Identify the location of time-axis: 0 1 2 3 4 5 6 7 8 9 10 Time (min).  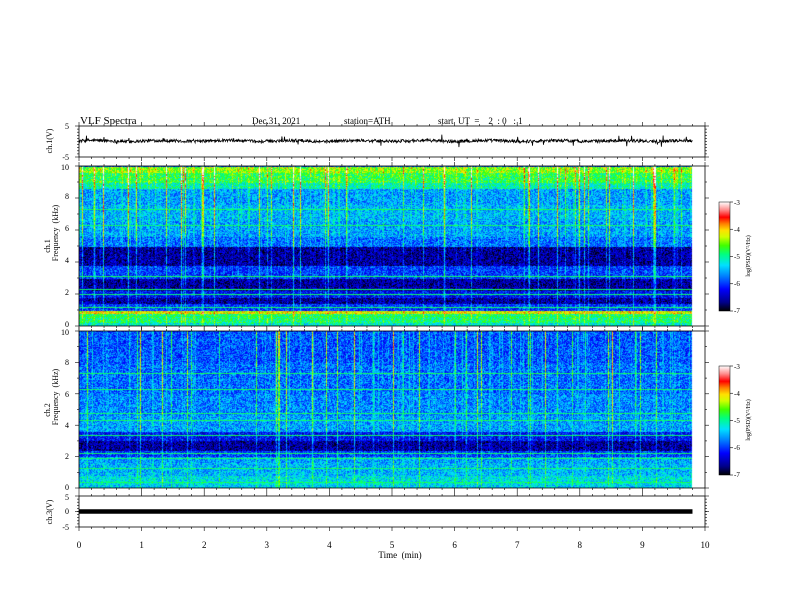
(393, 550).